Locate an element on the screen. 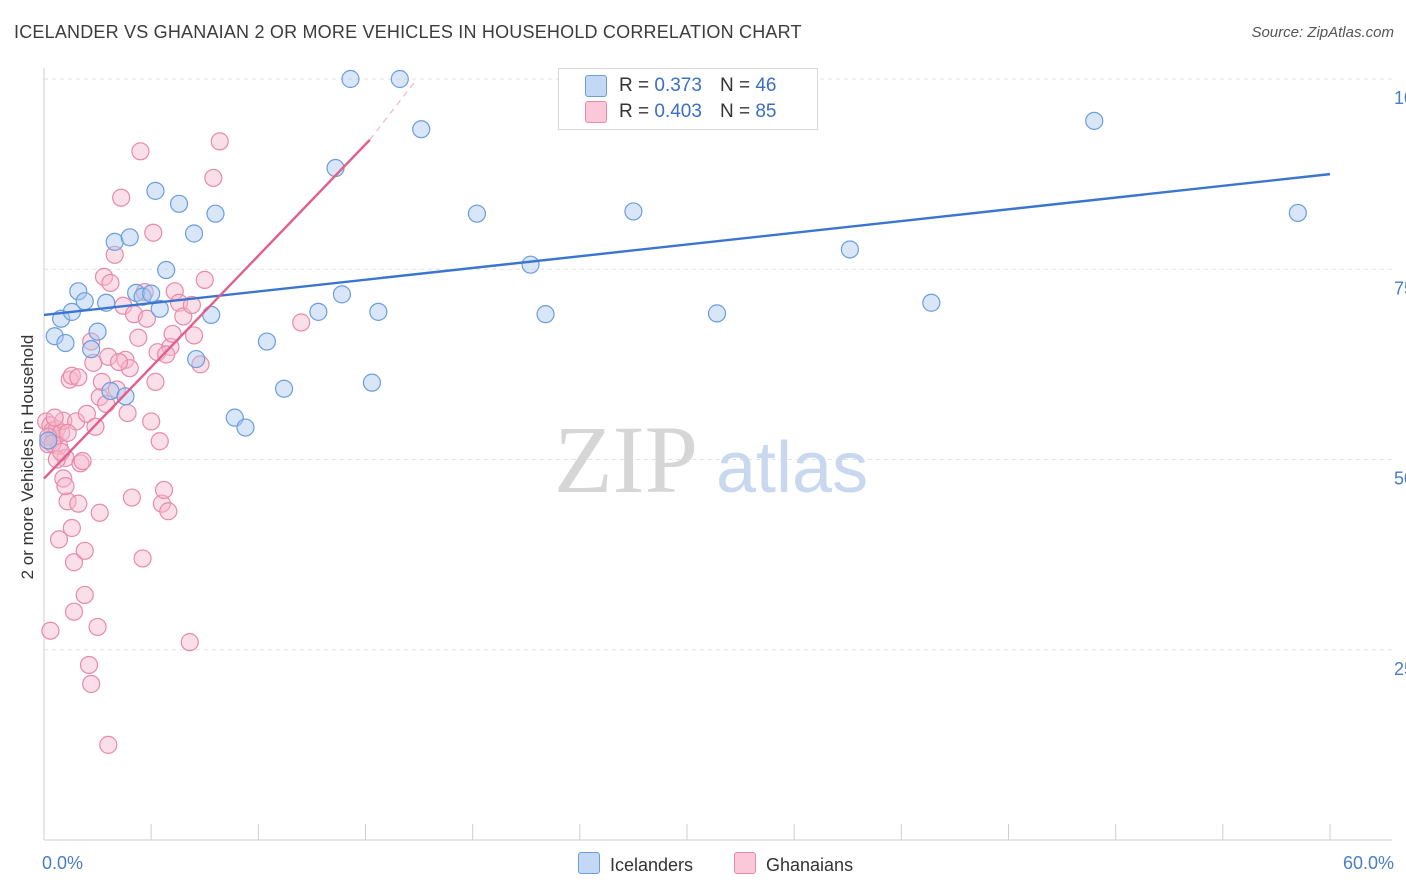  legend-row-icelanders: R = 0.373 N = 46 is located at coordinates (680, 87).